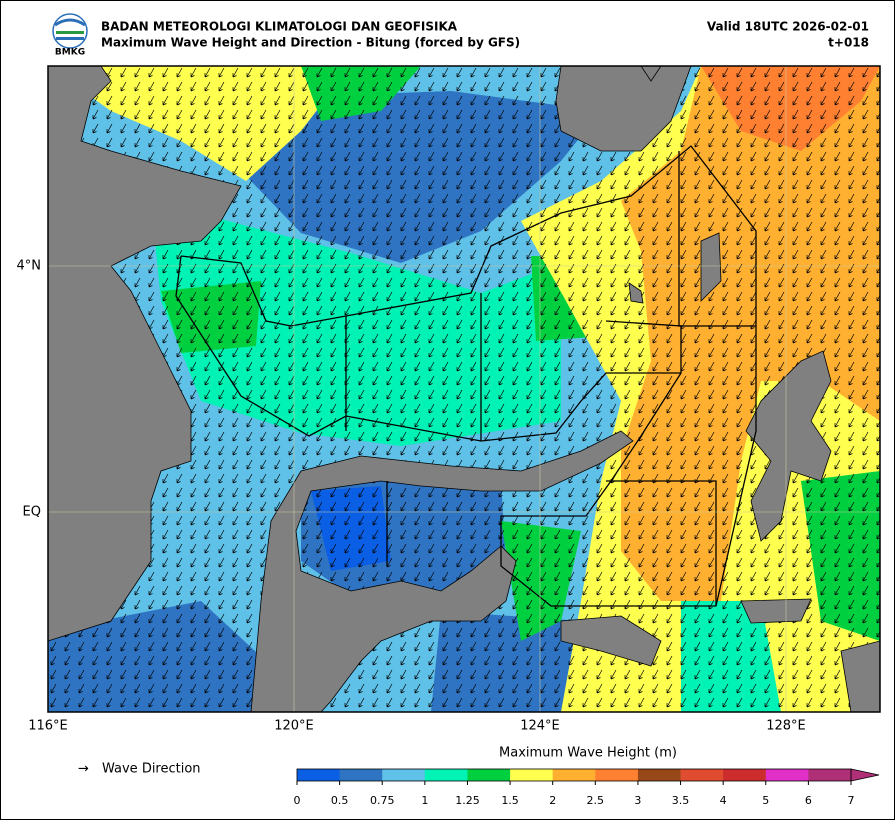  Describe the element at coordinates (83, 769) in the screenshot. I see `legend-arrow: →` at that location.